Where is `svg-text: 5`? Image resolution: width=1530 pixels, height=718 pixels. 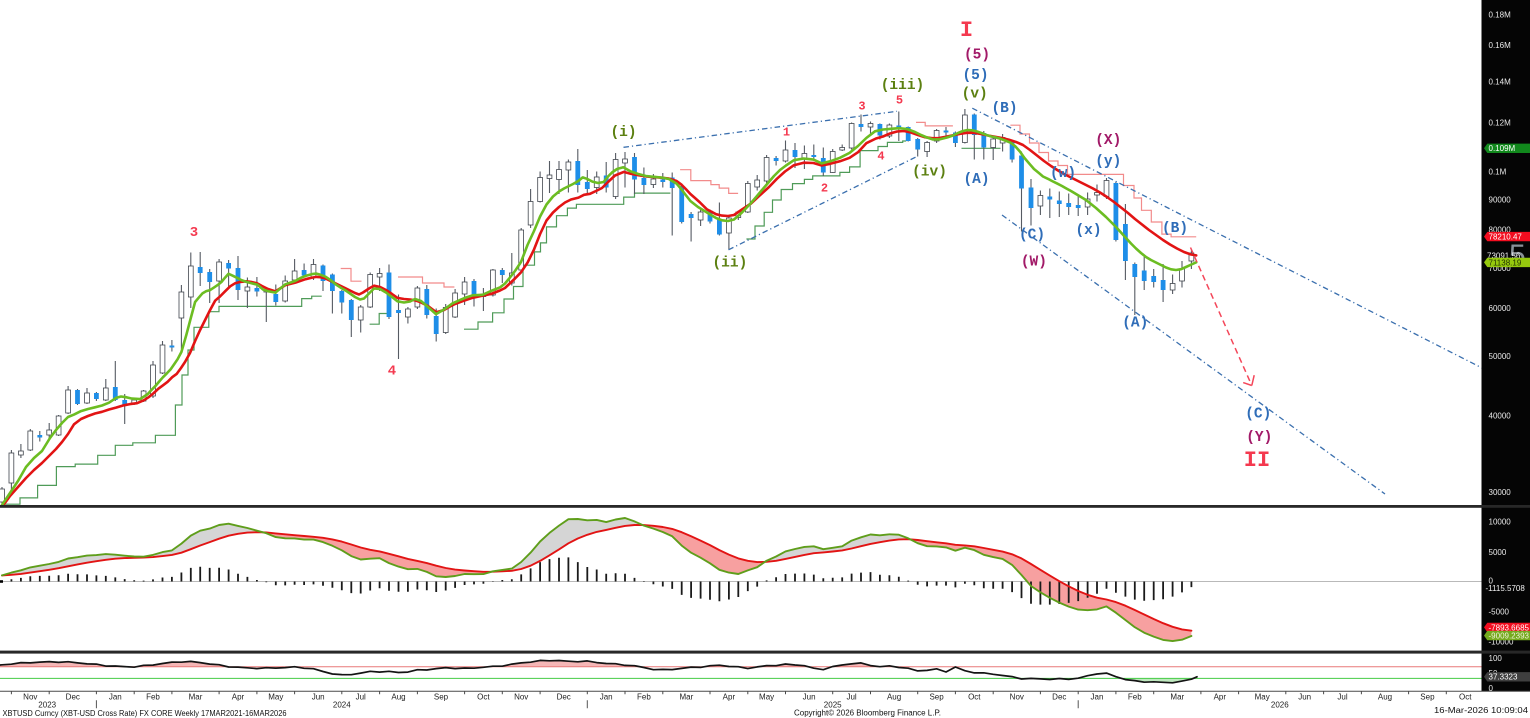
svg-text: 5 is located at coordinates (899, 100).